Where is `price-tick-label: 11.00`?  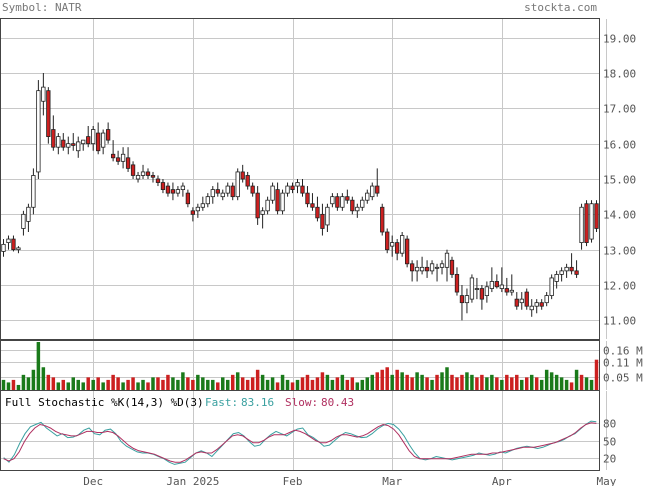 price-tick-label: 11.00 is located at coordinates (619, 321).